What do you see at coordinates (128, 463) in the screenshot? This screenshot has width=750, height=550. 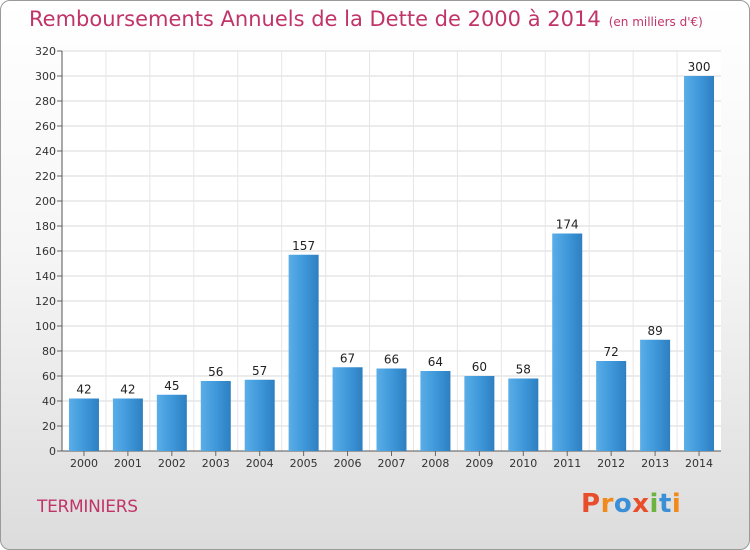 I see `x-tick-label: 2001` at bounding box center [128, 463].